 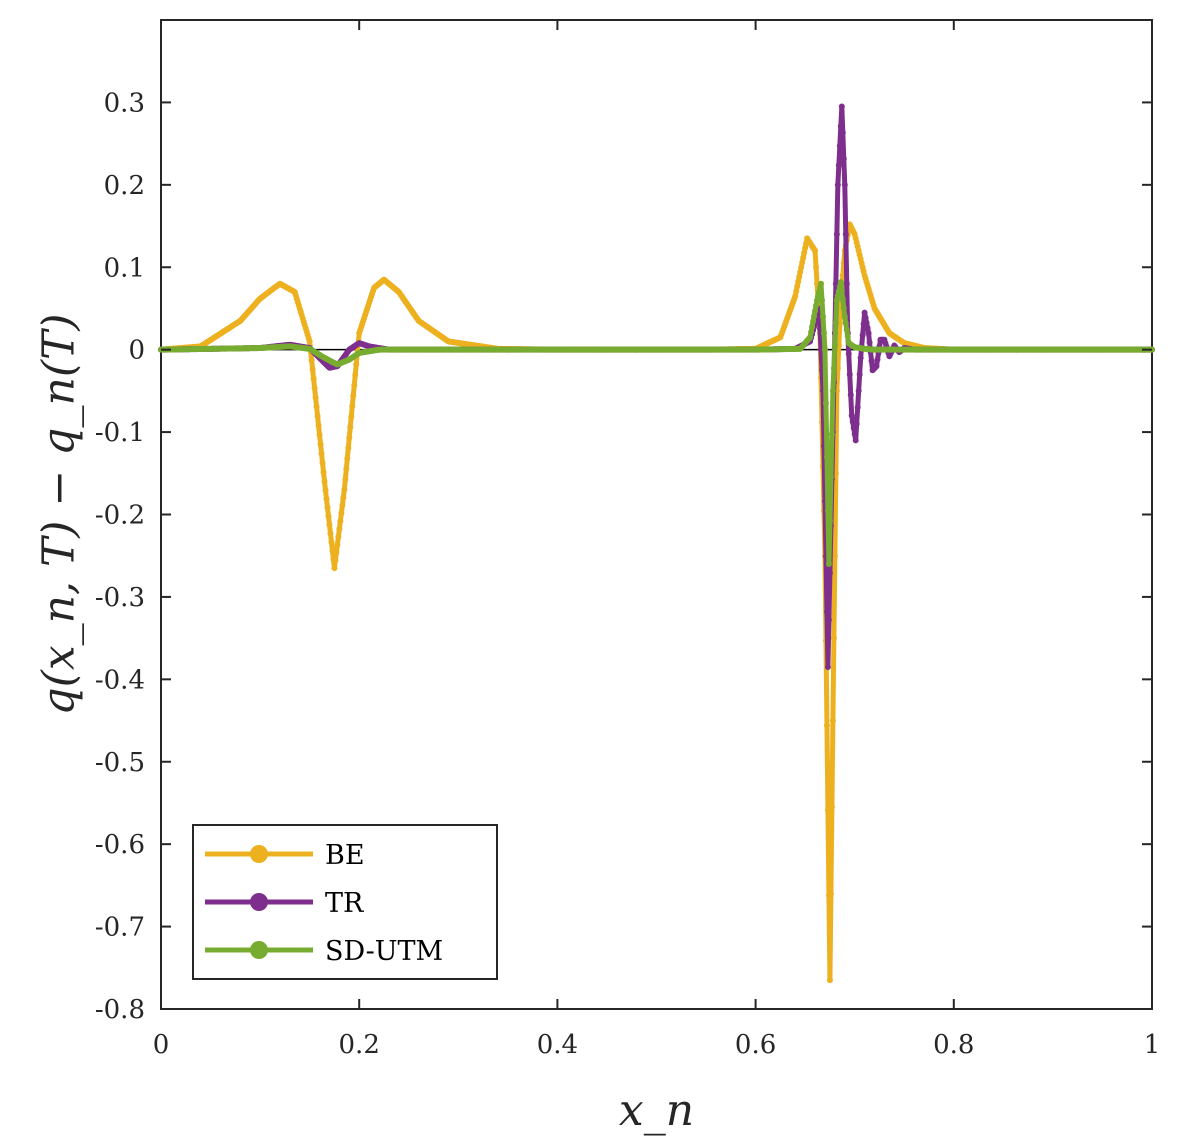 What do you see at coordinates (120, 516) in the screenshot?
I see `y-tick-label: -0.2` at bounding box center [120, 516].